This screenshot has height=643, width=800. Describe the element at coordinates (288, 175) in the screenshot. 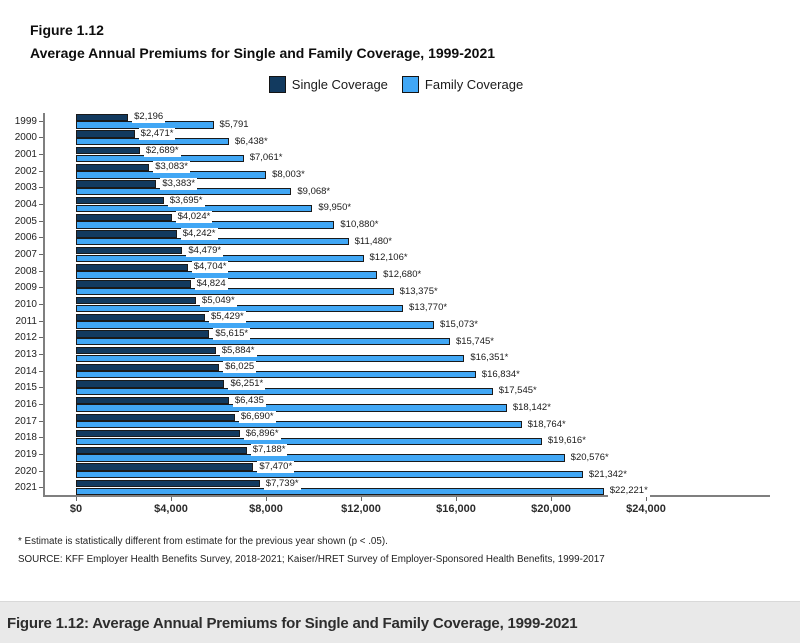

I see `bar-value-label-family-2002: $8,003*` at that location.